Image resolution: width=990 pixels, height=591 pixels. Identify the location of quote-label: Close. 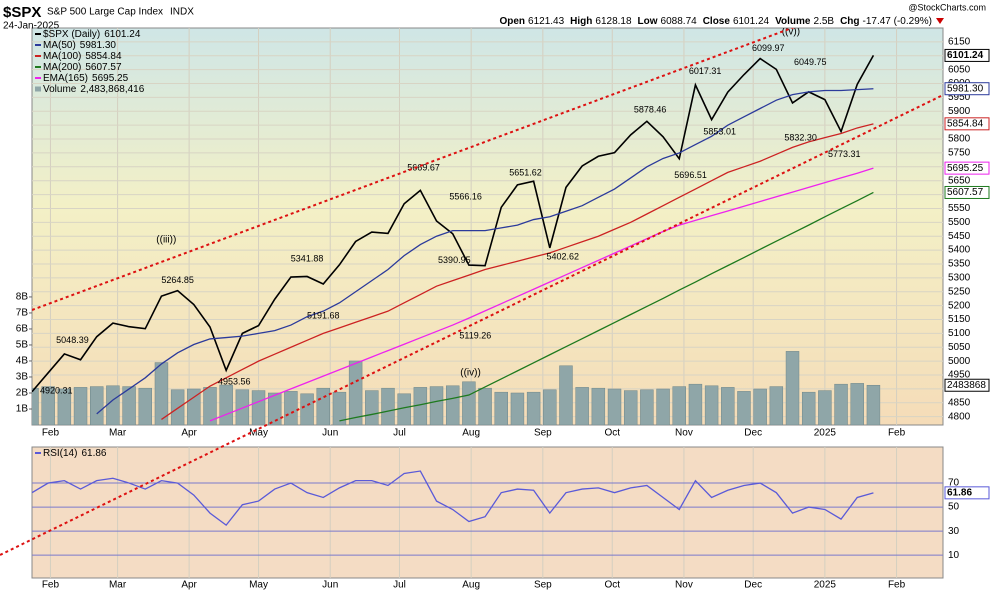
(717, 21).